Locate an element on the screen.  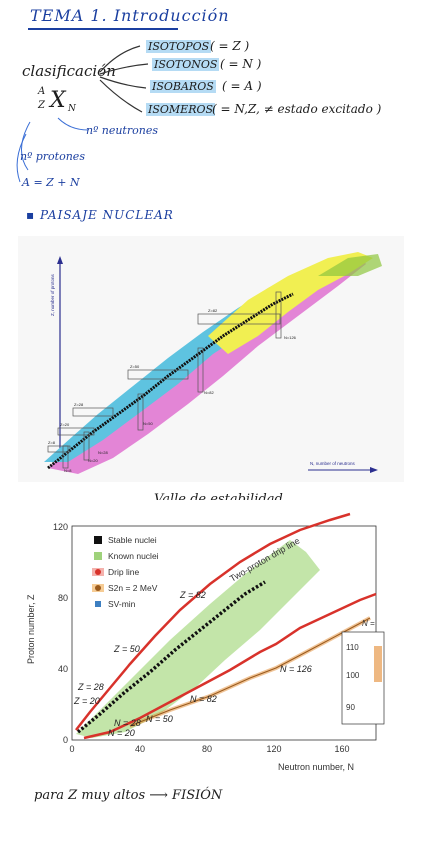
isotopos-cond: ( = Z ) is located at coordinates (230, 46).